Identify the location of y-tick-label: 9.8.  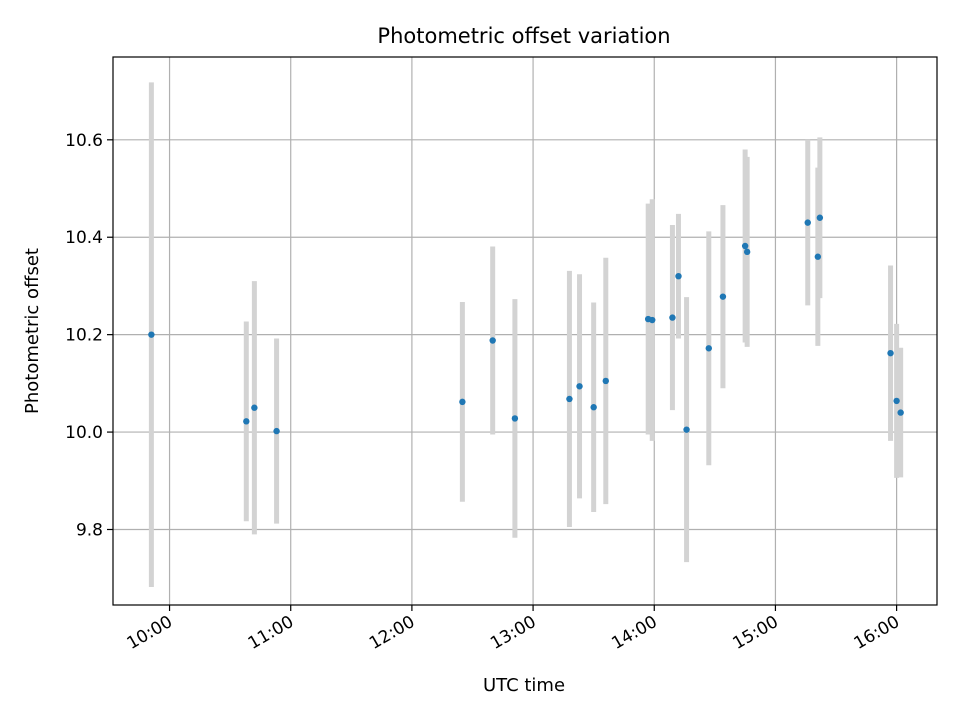
(89, 530).